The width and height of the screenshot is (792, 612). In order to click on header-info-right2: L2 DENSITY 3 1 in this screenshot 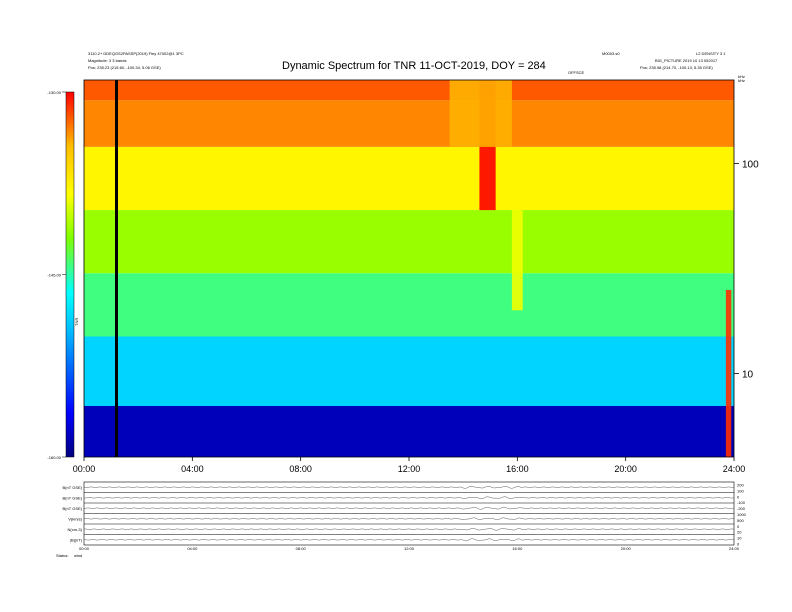, I will do `click(711, 53)`.